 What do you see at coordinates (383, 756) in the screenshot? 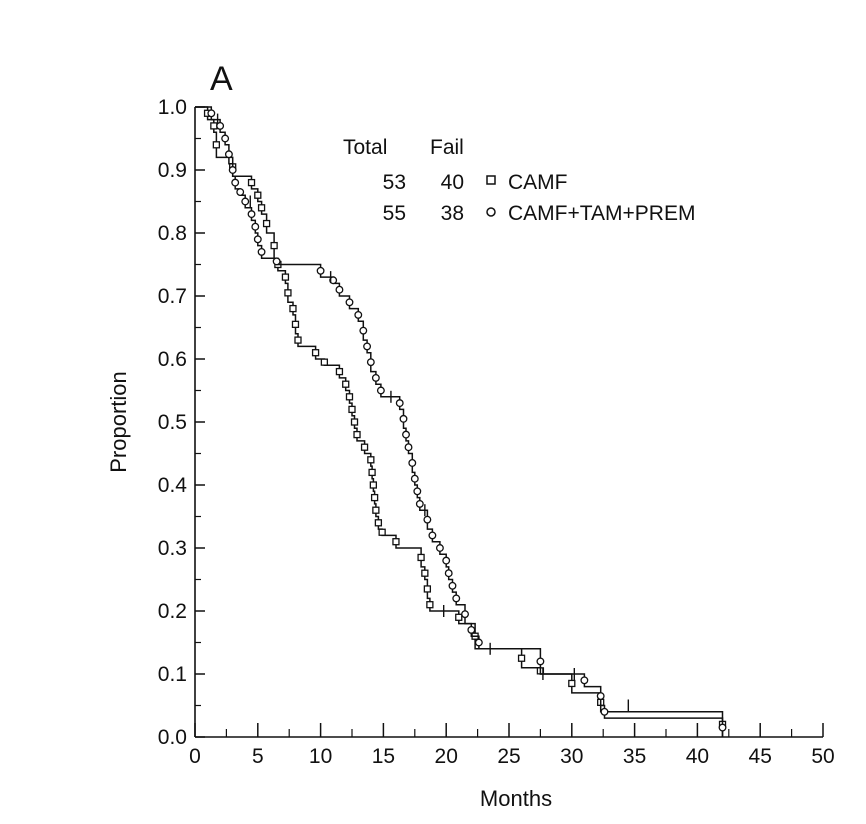
I see `x-tick-label: 15` at bounding box center [383, 756].